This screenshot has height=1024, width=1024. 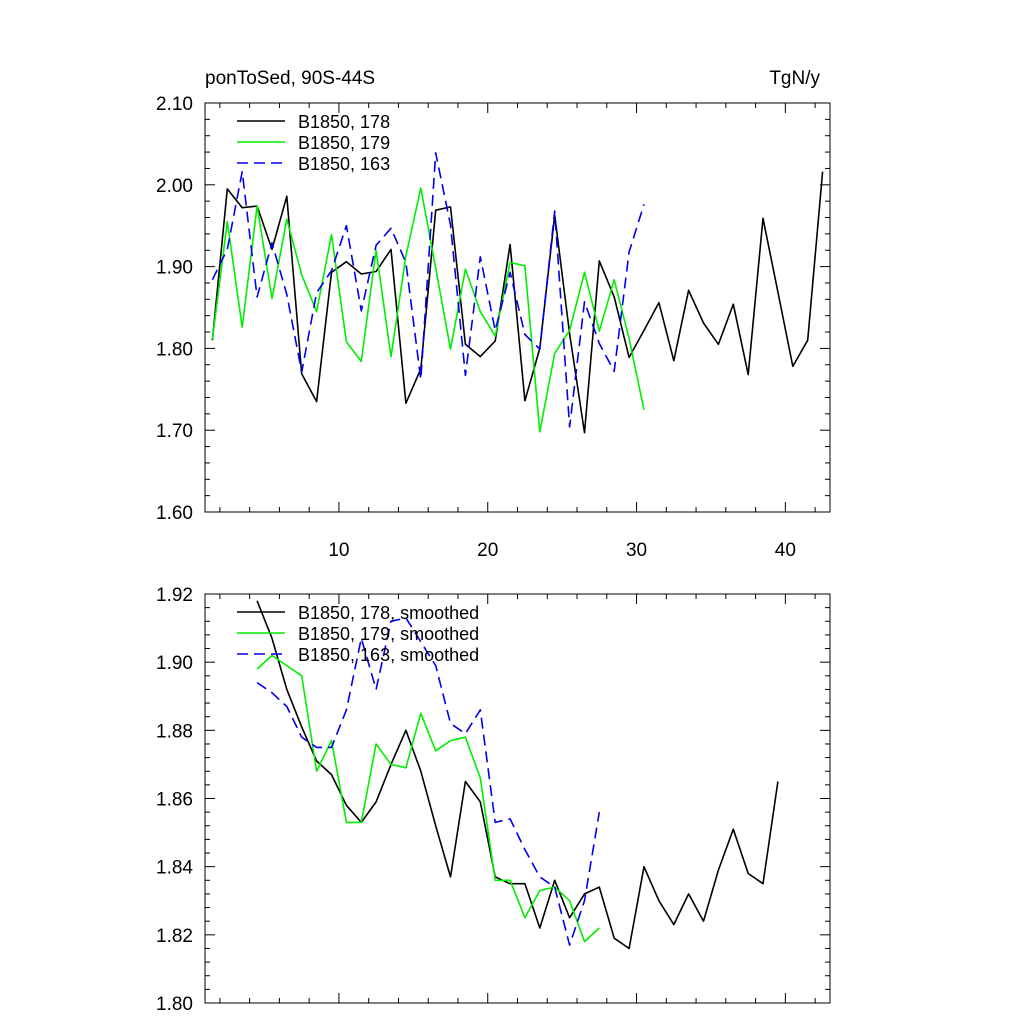 I want to click on legend-label: B1850, 178, smoothed, so click(x=388, y=613).